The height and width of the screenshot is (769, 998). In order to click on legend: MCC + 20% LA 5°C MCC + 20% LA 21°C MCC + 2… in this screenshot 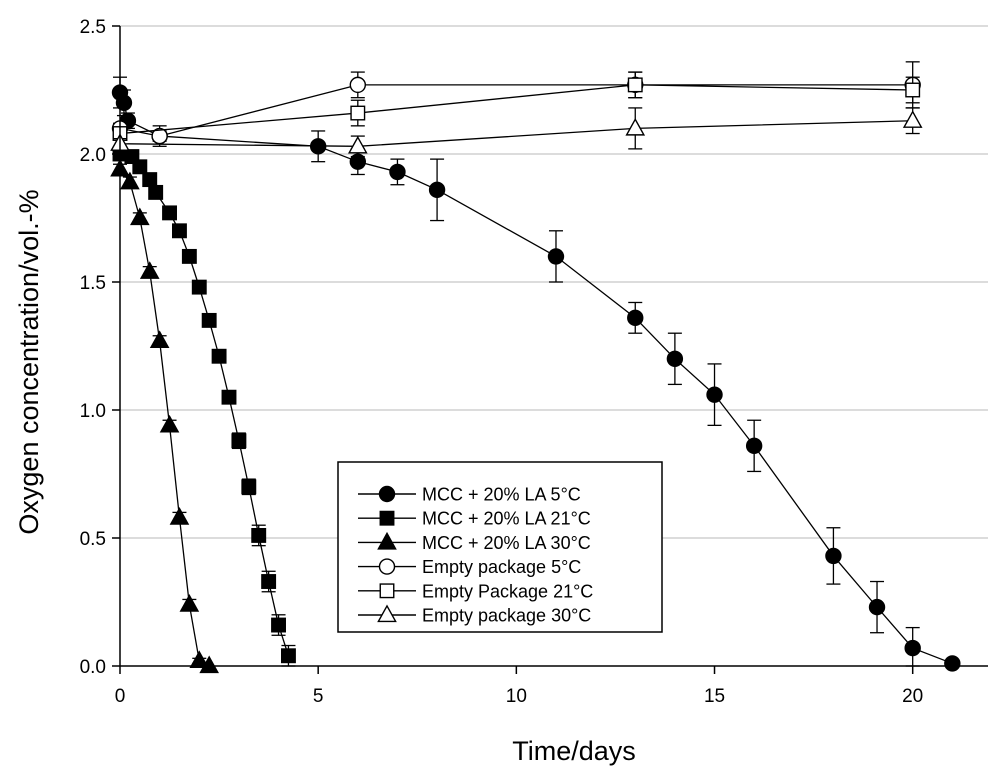, I will do `click(500, 547)`.